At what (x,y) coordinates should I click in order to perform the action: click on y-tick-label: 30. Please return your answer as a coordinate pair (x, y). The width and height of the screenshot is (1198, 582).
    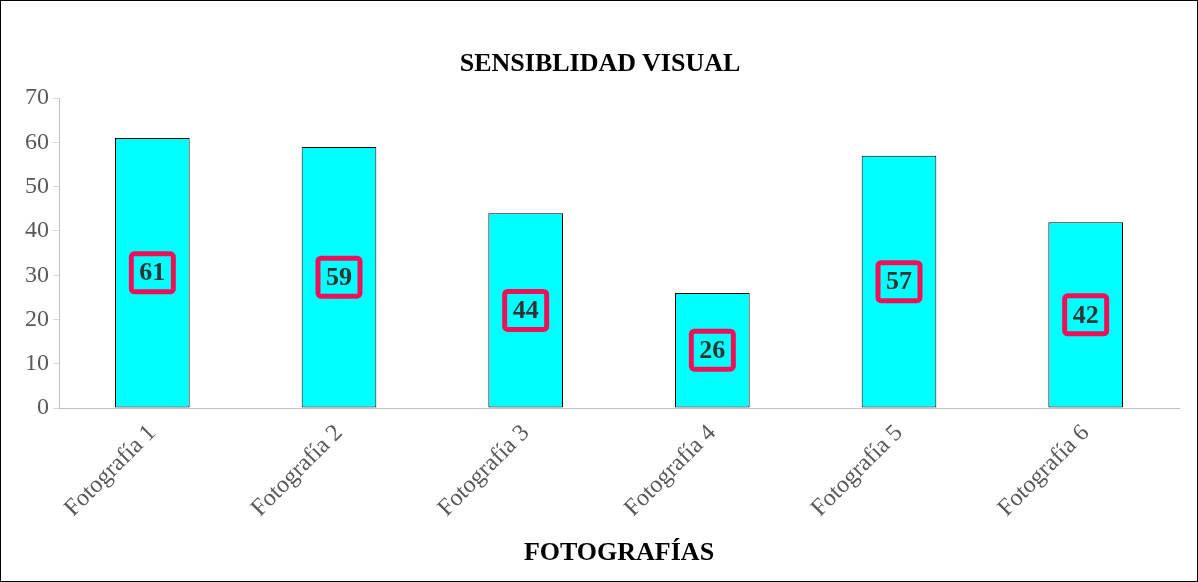
    Looking at the image, I should click on (37, 273).